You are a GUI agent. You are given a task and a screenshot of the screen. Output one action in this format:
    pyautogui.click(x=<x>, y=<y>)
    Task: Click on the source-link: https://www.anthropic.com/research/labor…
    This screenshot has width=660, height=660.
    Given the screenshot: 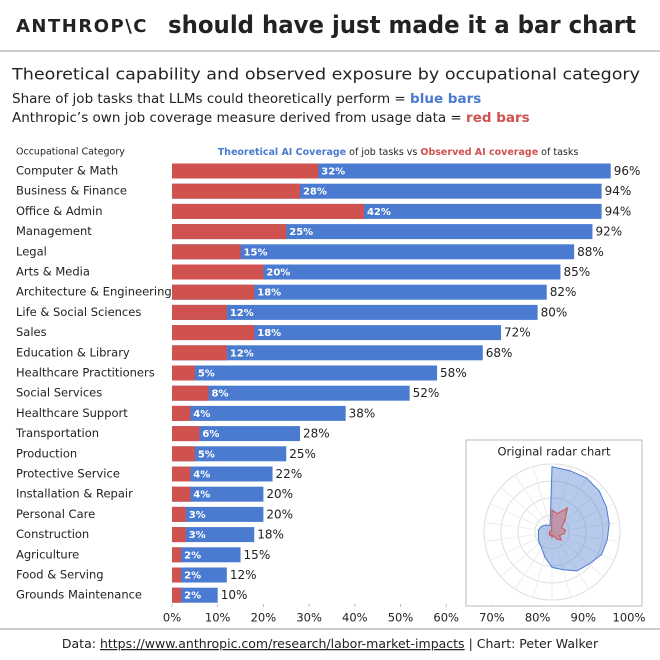 What is the action you would take?
    pyautogui.click(x=282, y=643)
    